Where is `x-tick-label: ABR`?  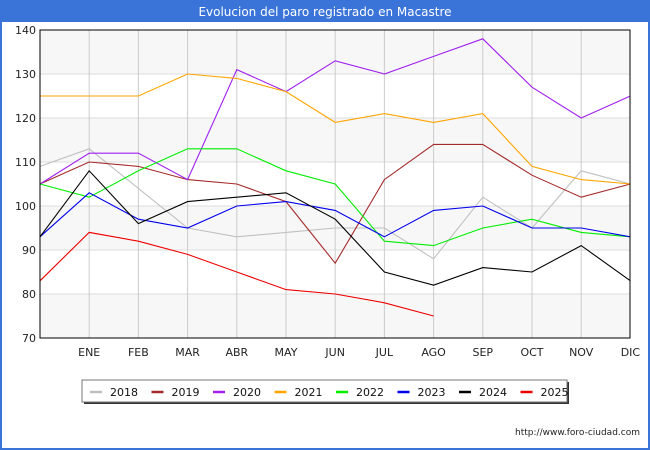 x-tick-label: ABR is located at coordinates (236, 352).